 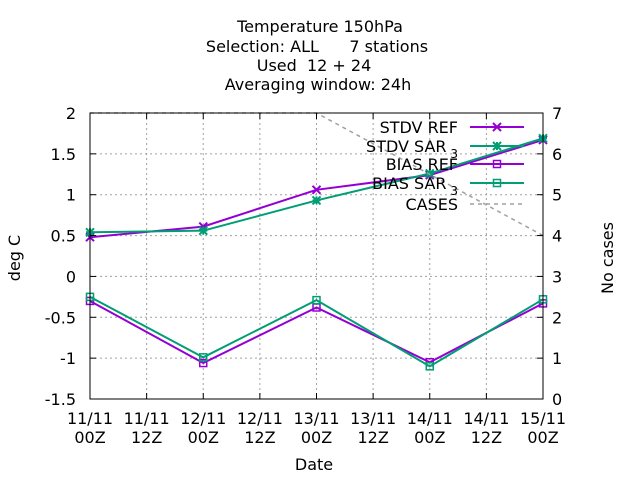 What do you see at coordinates (557, 195) in the screenshot?
I see `y2-tick-label: 5` at bounding box center [557, 195].